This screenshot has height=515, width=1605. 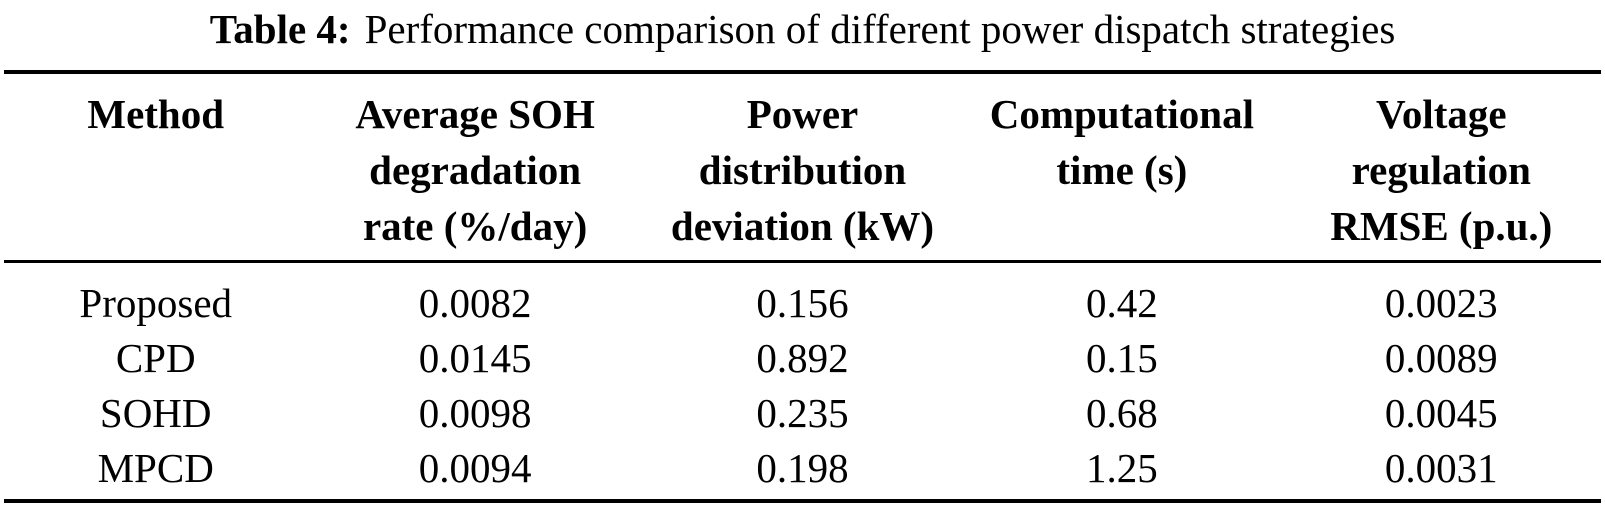 I want to click on cell-method: MPCD, so click(x=155, y=467).